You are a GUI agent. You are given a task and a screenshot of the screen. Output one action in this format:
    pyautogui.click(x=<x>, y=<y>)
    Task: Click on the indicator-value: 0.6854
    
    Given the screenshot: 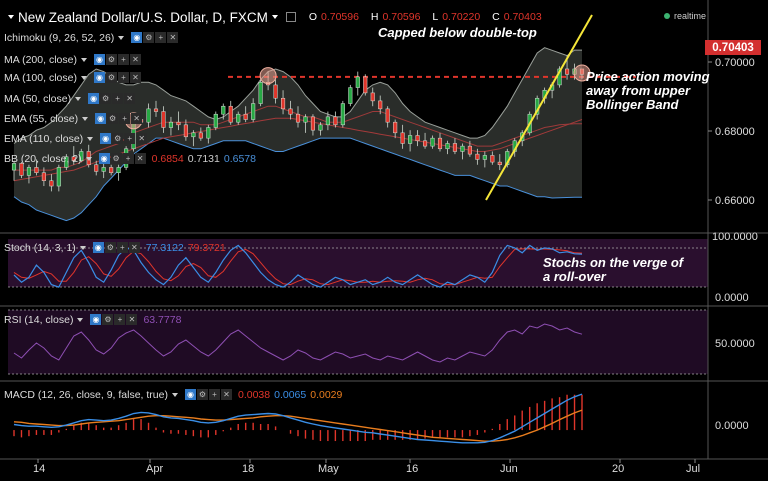 What is the action you would take?
    pyautogui.click(x=167, y=158)
    